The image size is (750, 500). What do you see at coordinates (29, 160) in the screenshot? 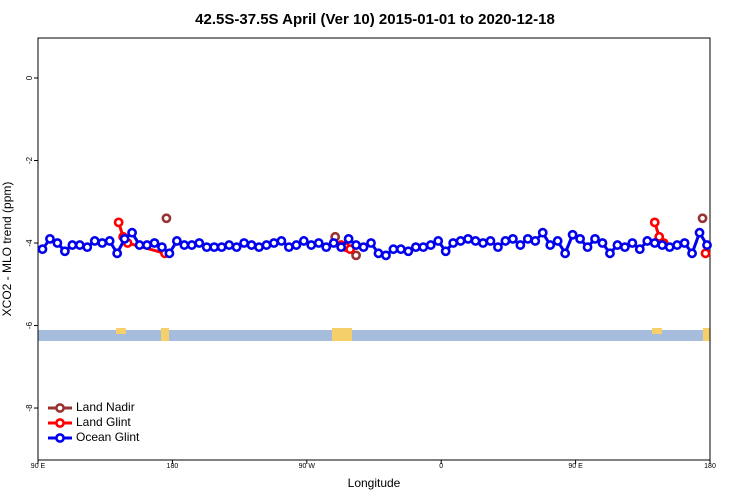
I see `y-tick-label: -2` at bounding box center [29, 160].